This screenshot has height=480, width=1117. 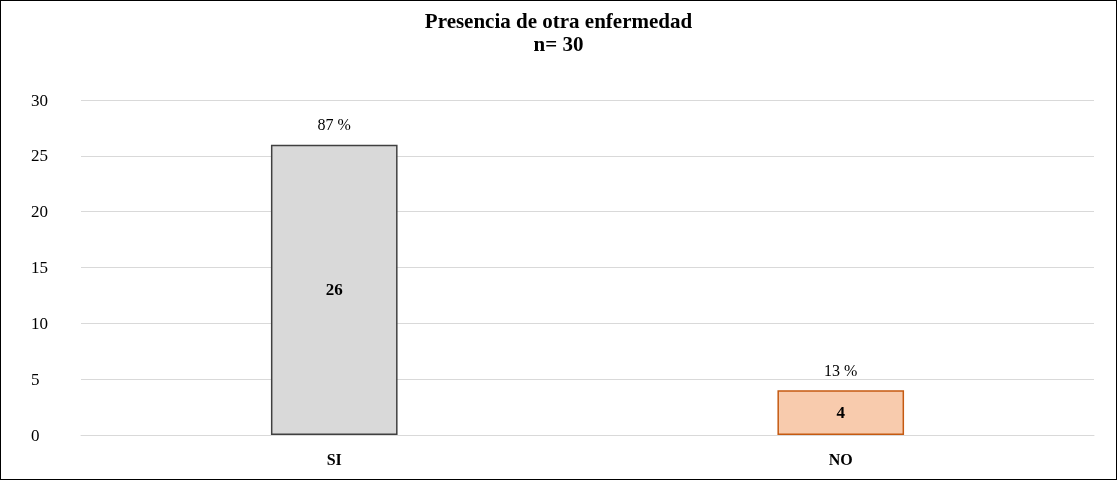 I want to click on y-tick-label: 10, so click(x=39, y=323).